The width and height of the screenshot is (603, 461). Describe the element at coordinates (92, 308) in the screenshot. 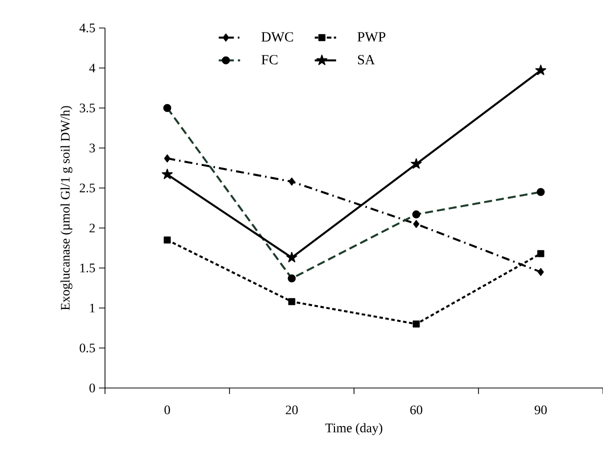

I see `y-tick-label: 1` at that location.